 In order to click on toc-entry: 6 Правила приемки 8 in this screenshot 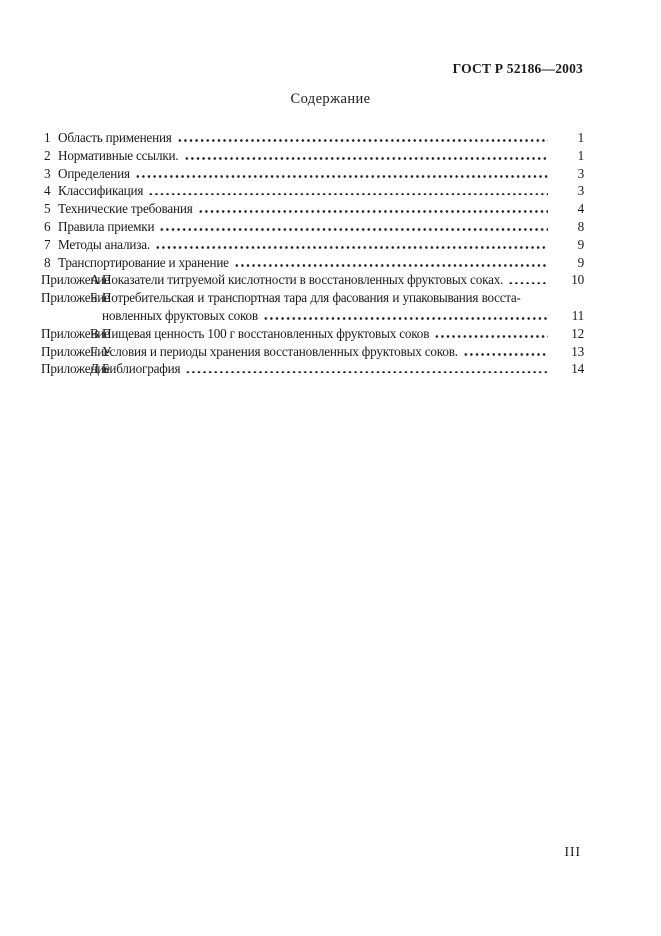, I will do `click(312, 227)`.